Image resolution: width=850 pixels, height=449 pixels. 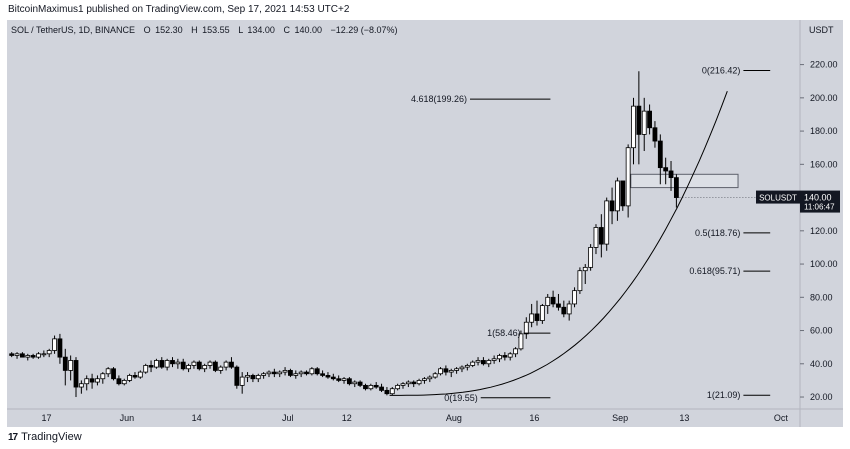 What do you see at coordinates (51, 437) in the screenshot?
I see `brand-name: TradingView` at bounding box center [51, 437].